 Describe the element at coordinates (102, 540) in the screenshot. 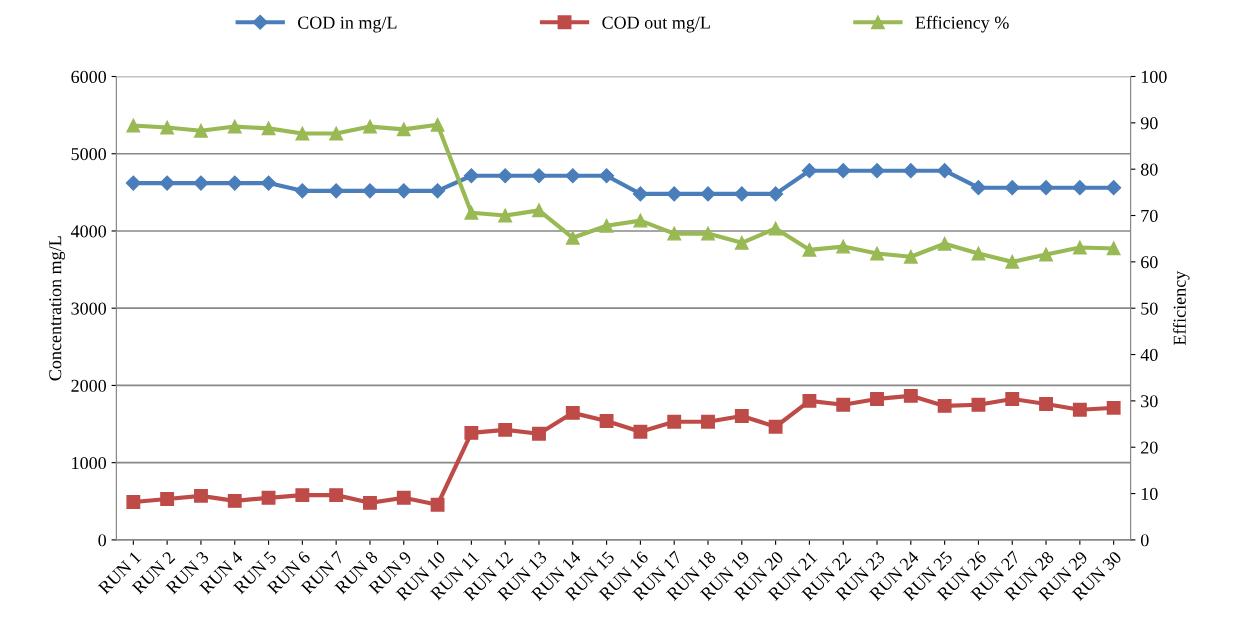

I see `y-tick-label: 0` at that location.